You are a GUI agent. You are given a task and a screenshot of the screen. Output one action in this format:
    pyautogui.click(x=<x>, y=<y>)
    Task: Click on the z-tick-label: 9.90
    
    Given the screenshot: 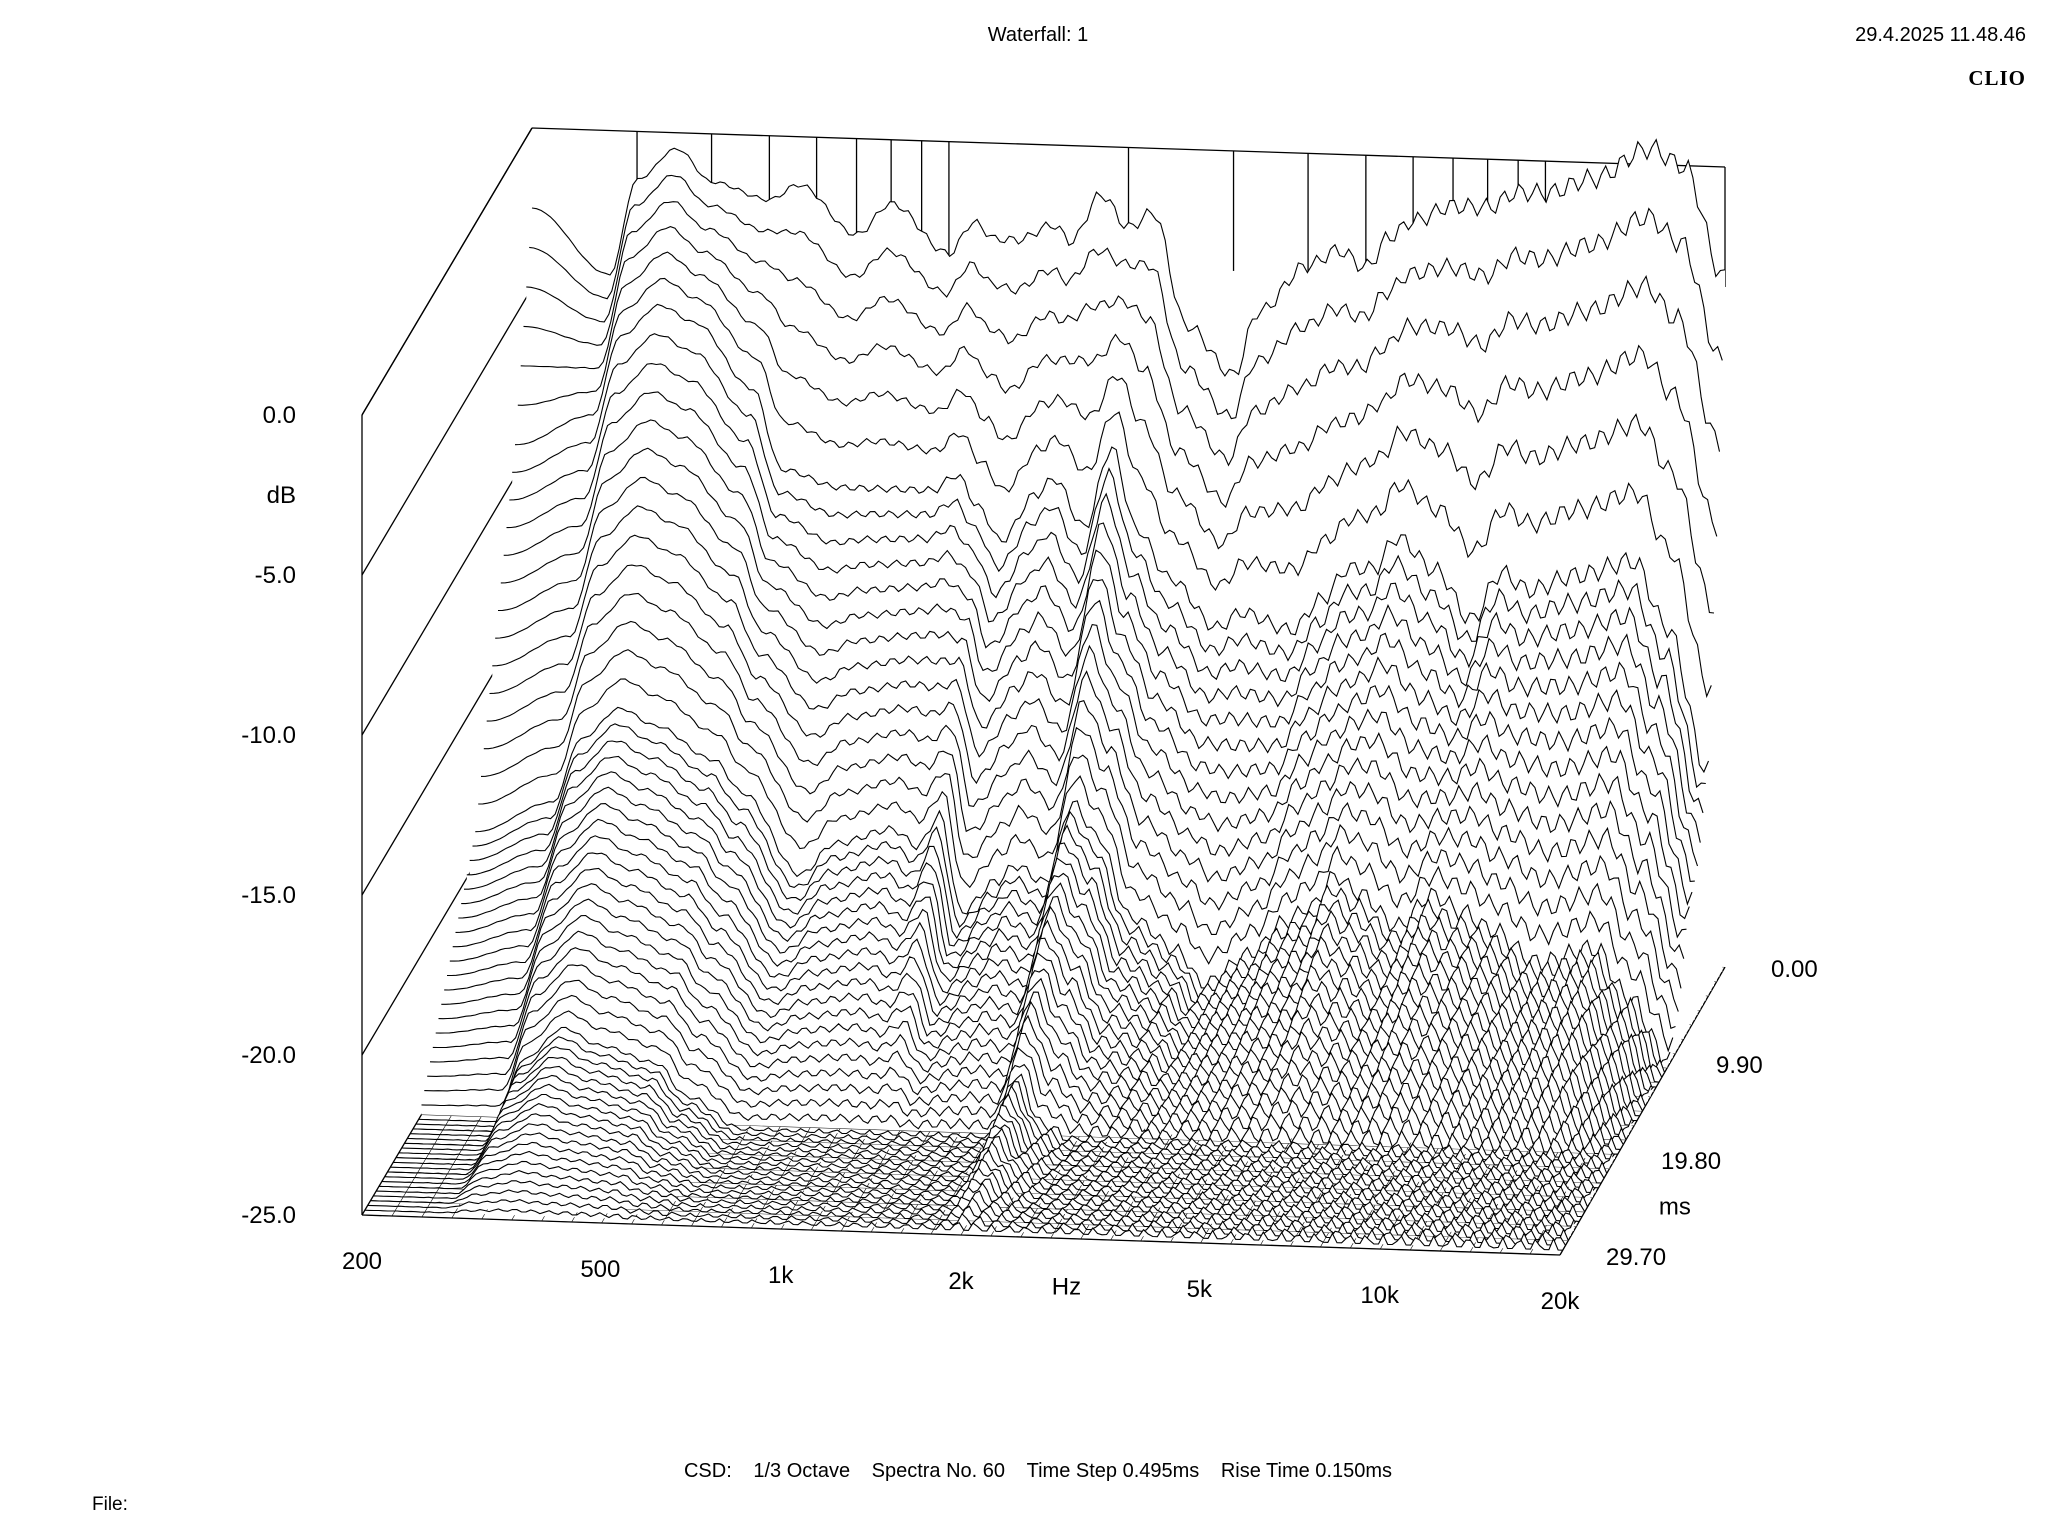 What is the action you would take?
    pyautogui.click(x=1739, y=1065)
    